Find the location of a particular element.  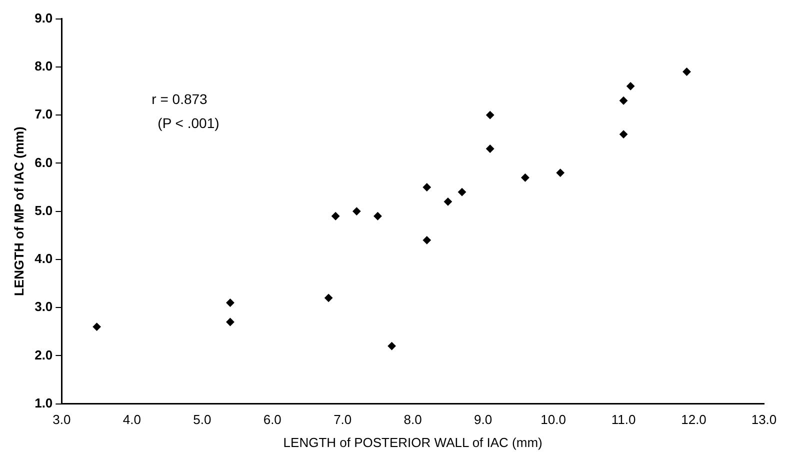

x-tick-label: 12.0 is located at coordinates (693, 420).